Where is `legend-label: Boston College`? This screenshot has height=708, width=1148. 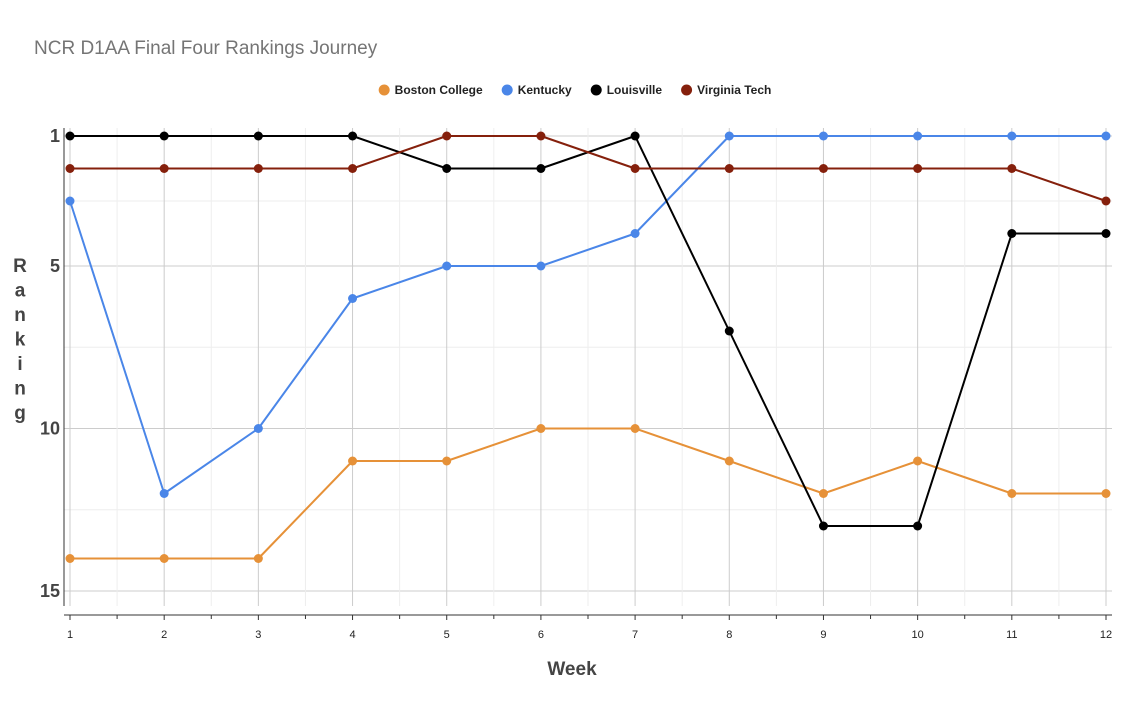
legend-label: Boston College is located at coordinates (439, 90).